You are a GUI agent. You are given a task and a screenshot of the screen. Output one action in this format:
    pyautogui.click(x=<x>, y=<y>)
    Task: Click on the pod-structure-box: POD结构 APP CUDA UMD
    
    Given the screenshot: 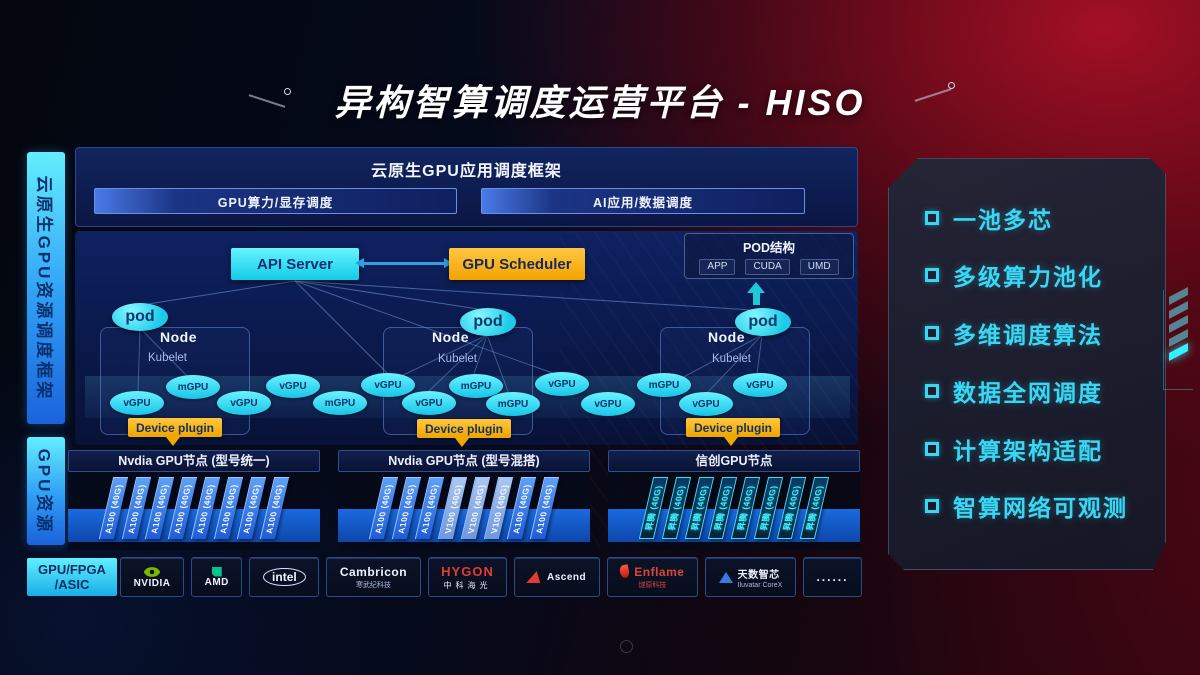 What is the action you would take?
    pyautogui.click(x=769, y=256)
    